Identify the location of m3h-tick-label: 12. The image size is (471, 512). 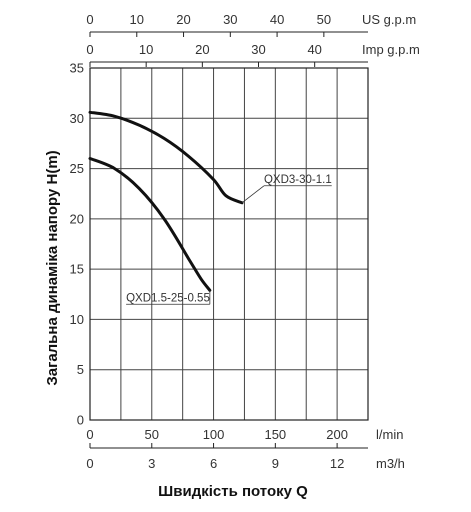
(337, 463).